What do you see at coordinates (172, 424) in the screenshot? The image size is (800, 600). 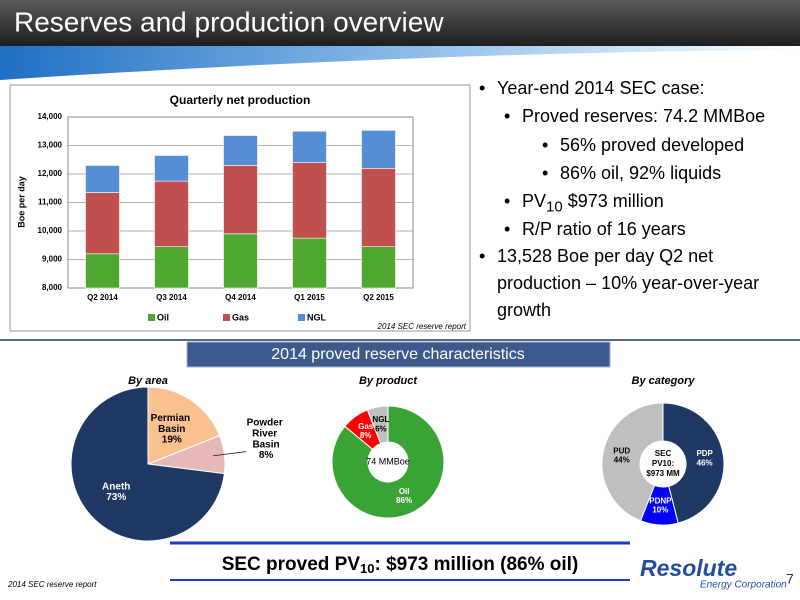 I see `slice-label: Permian Basin` at bounding box center [172, 424].